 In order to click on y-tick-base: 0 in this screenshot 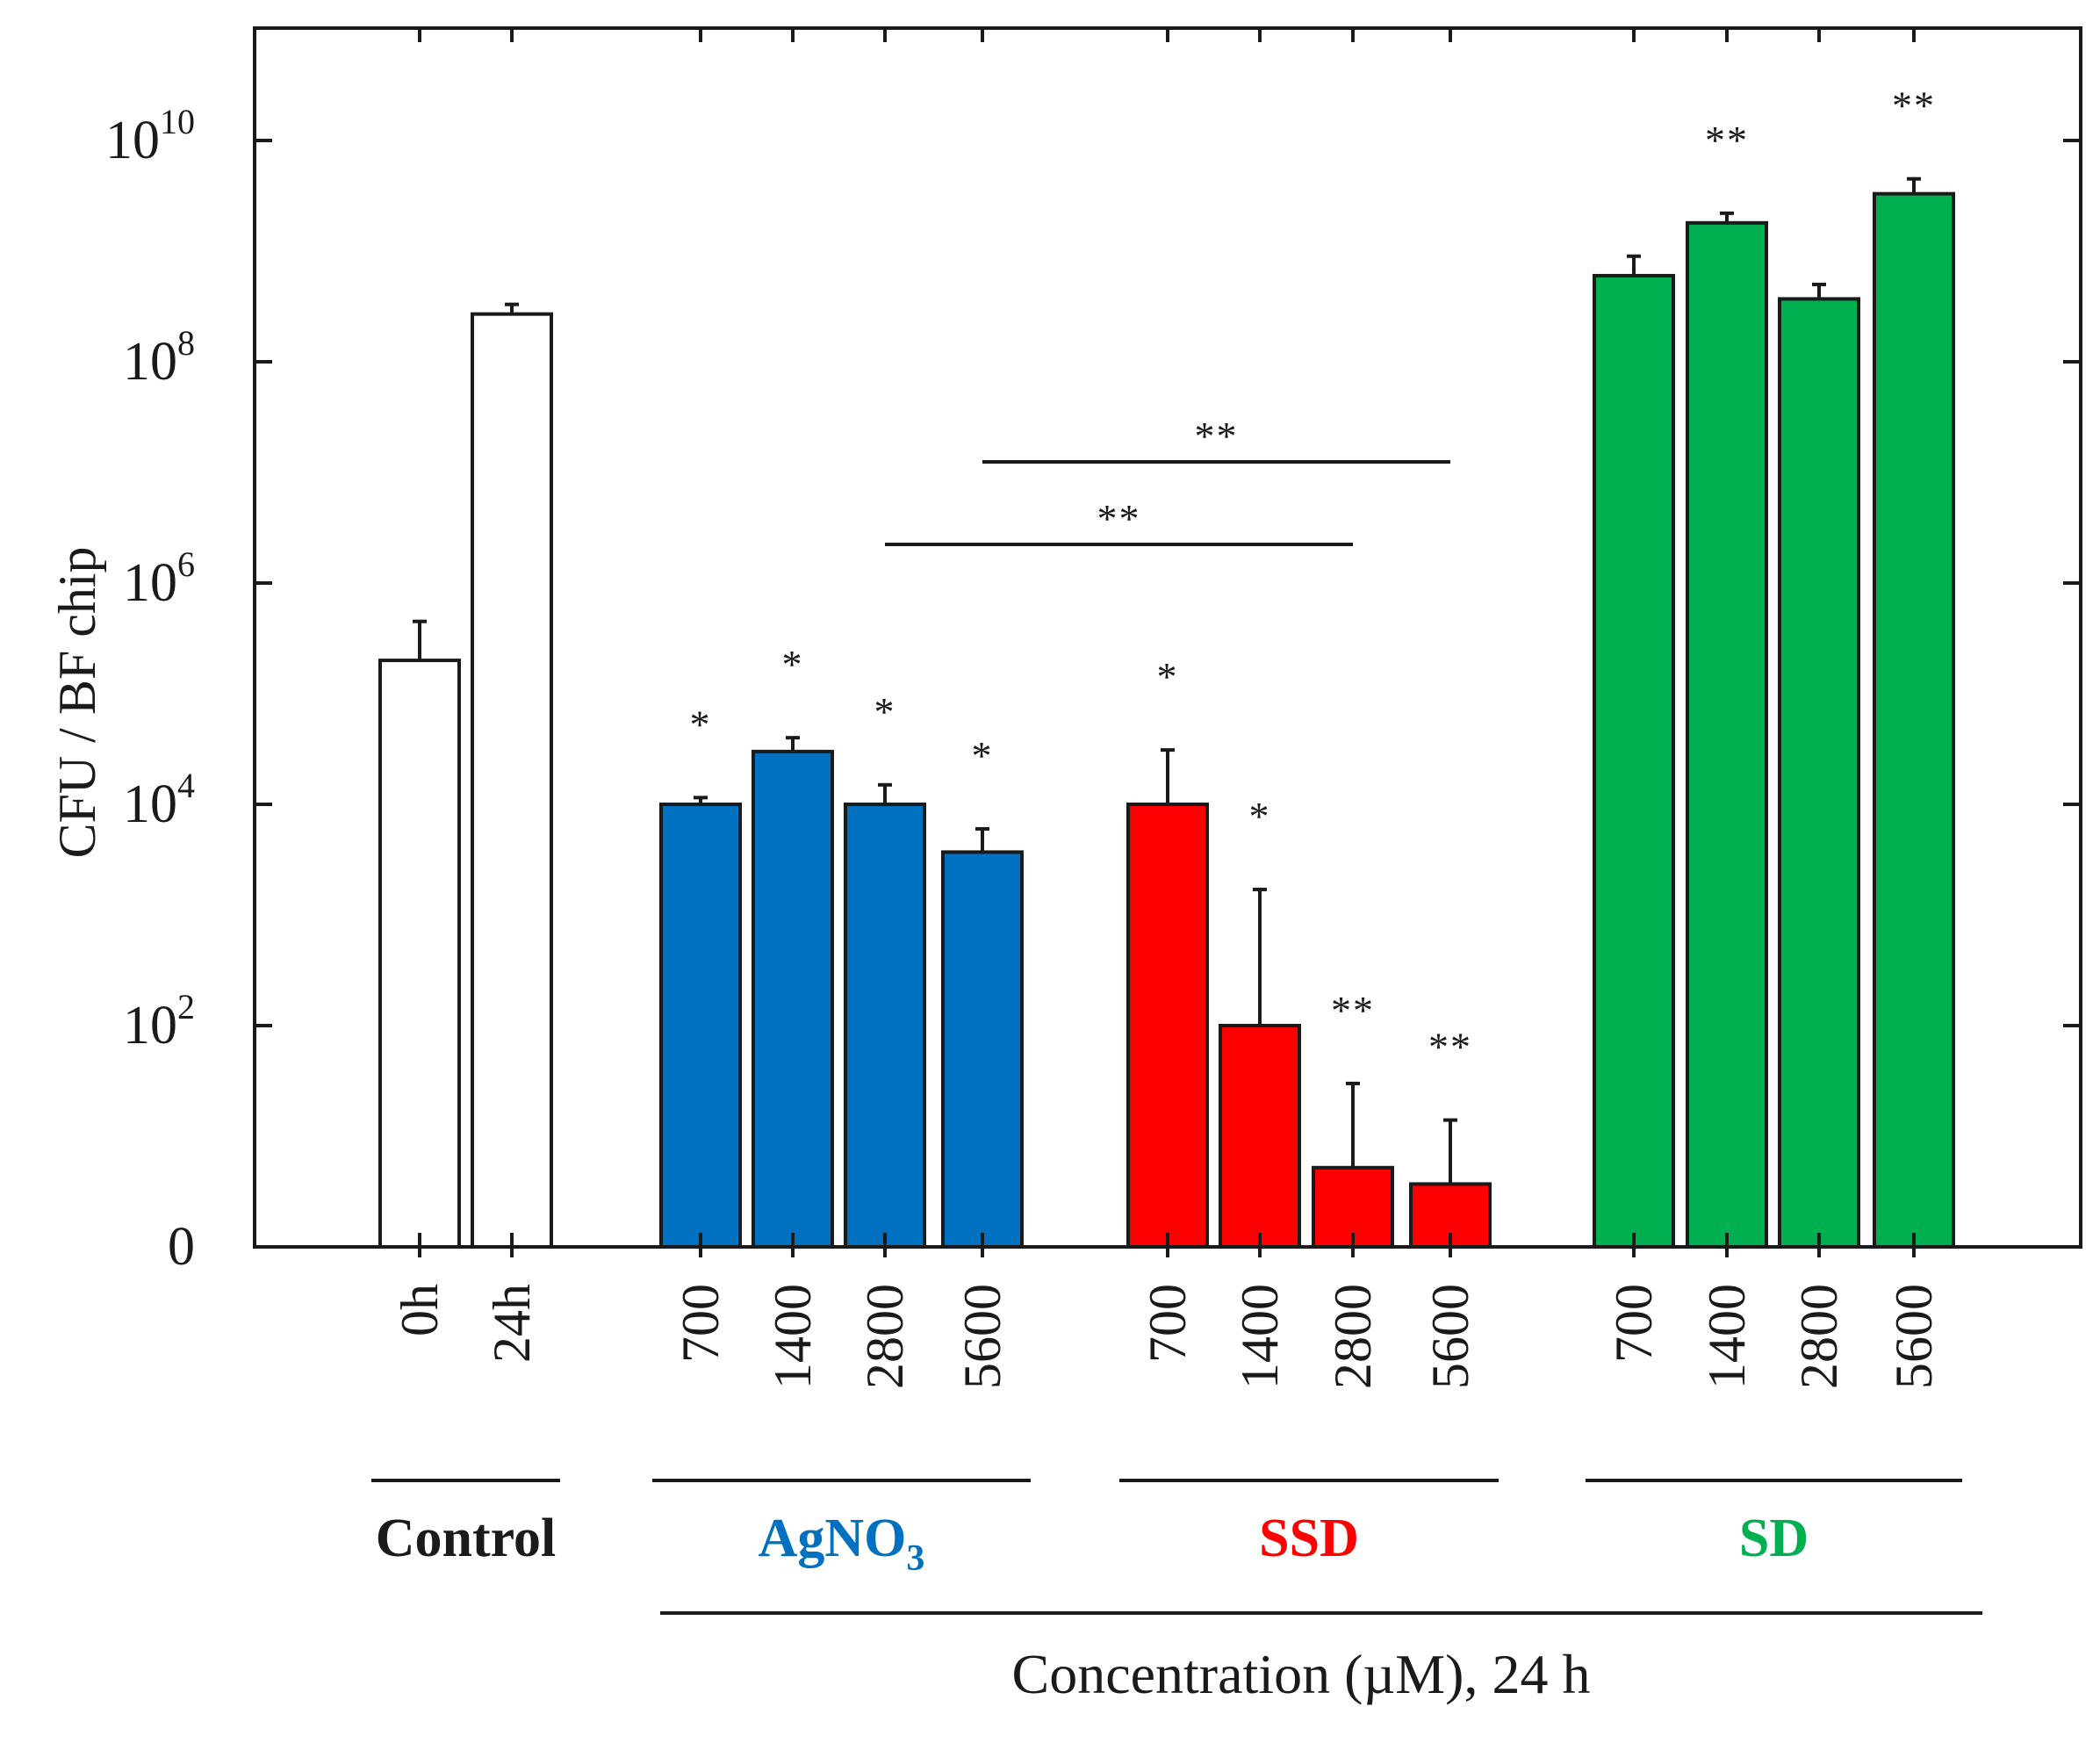, I will do `click(181, 1247)`.